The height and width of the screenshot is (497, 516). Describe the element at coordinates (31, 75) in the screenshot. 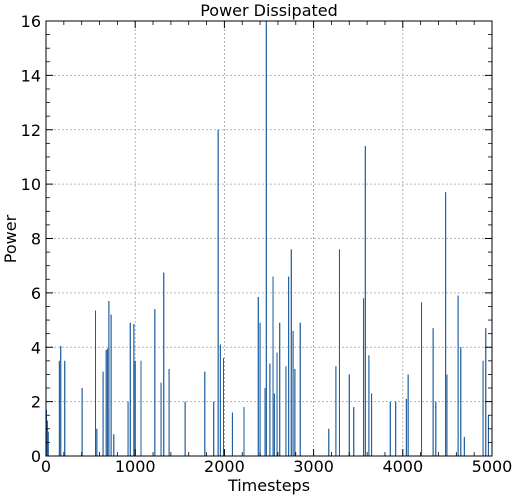

I see `y-tick-label: 14` at that location.